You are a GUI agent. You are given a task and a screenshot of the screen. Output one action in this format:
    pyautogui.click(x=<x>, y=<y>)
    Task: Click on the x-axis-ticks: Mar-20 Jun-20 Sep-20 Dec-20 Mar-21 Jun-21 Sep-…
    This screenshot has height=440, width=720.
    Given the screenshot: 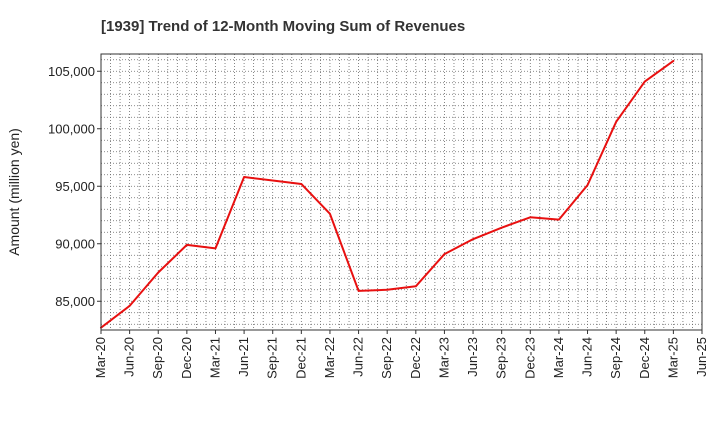 What is the action you would take?
    pyautogui.click(x=401, y=354)
    